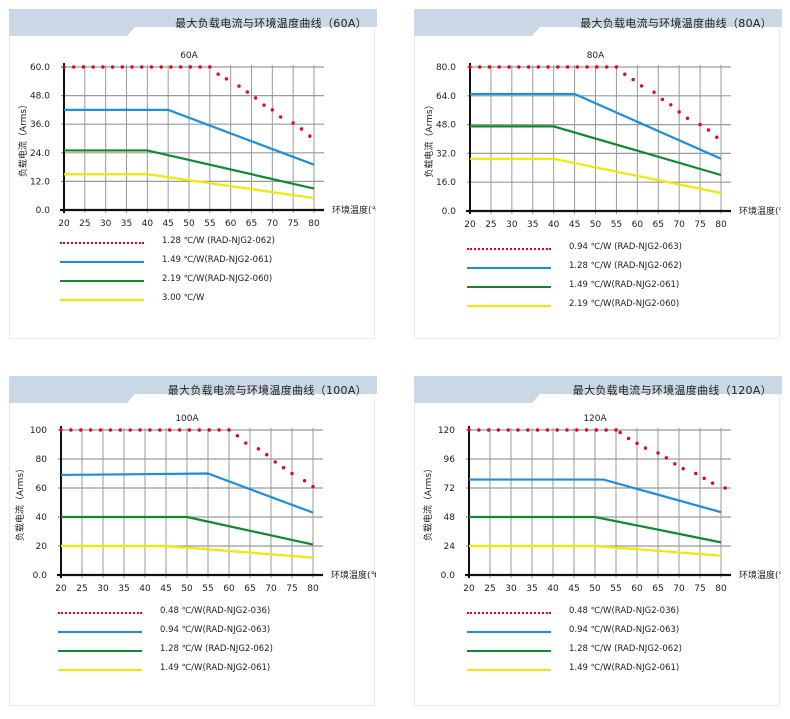  Describe the element at coordinates (267, 390) in the screenshot. I see `panel-header-title: 最大负载电流与环境温度曲线（100A）` at that location.